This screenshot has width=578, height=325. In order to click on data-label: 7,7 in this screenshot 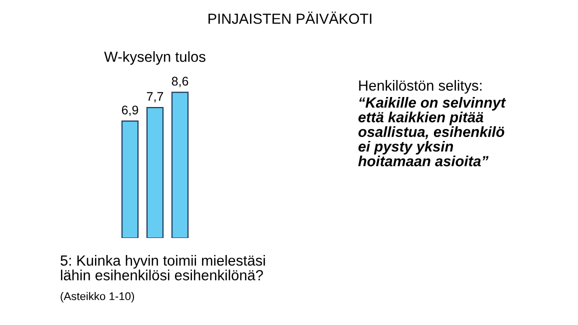, I will do `click(155, 97)`.